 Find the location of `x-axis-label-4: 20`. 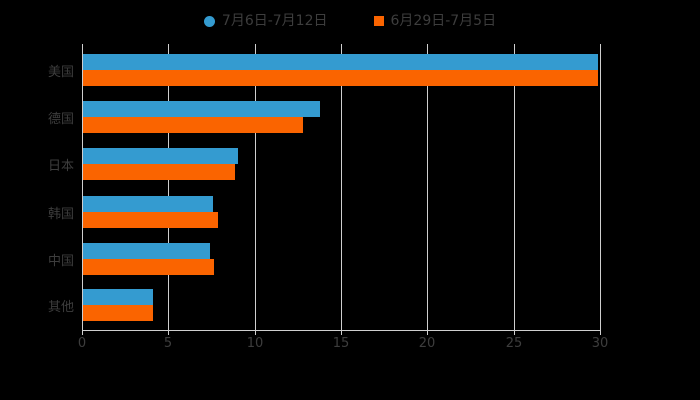

x-axis-label-4: 20 is located at coordinates (427, 343).